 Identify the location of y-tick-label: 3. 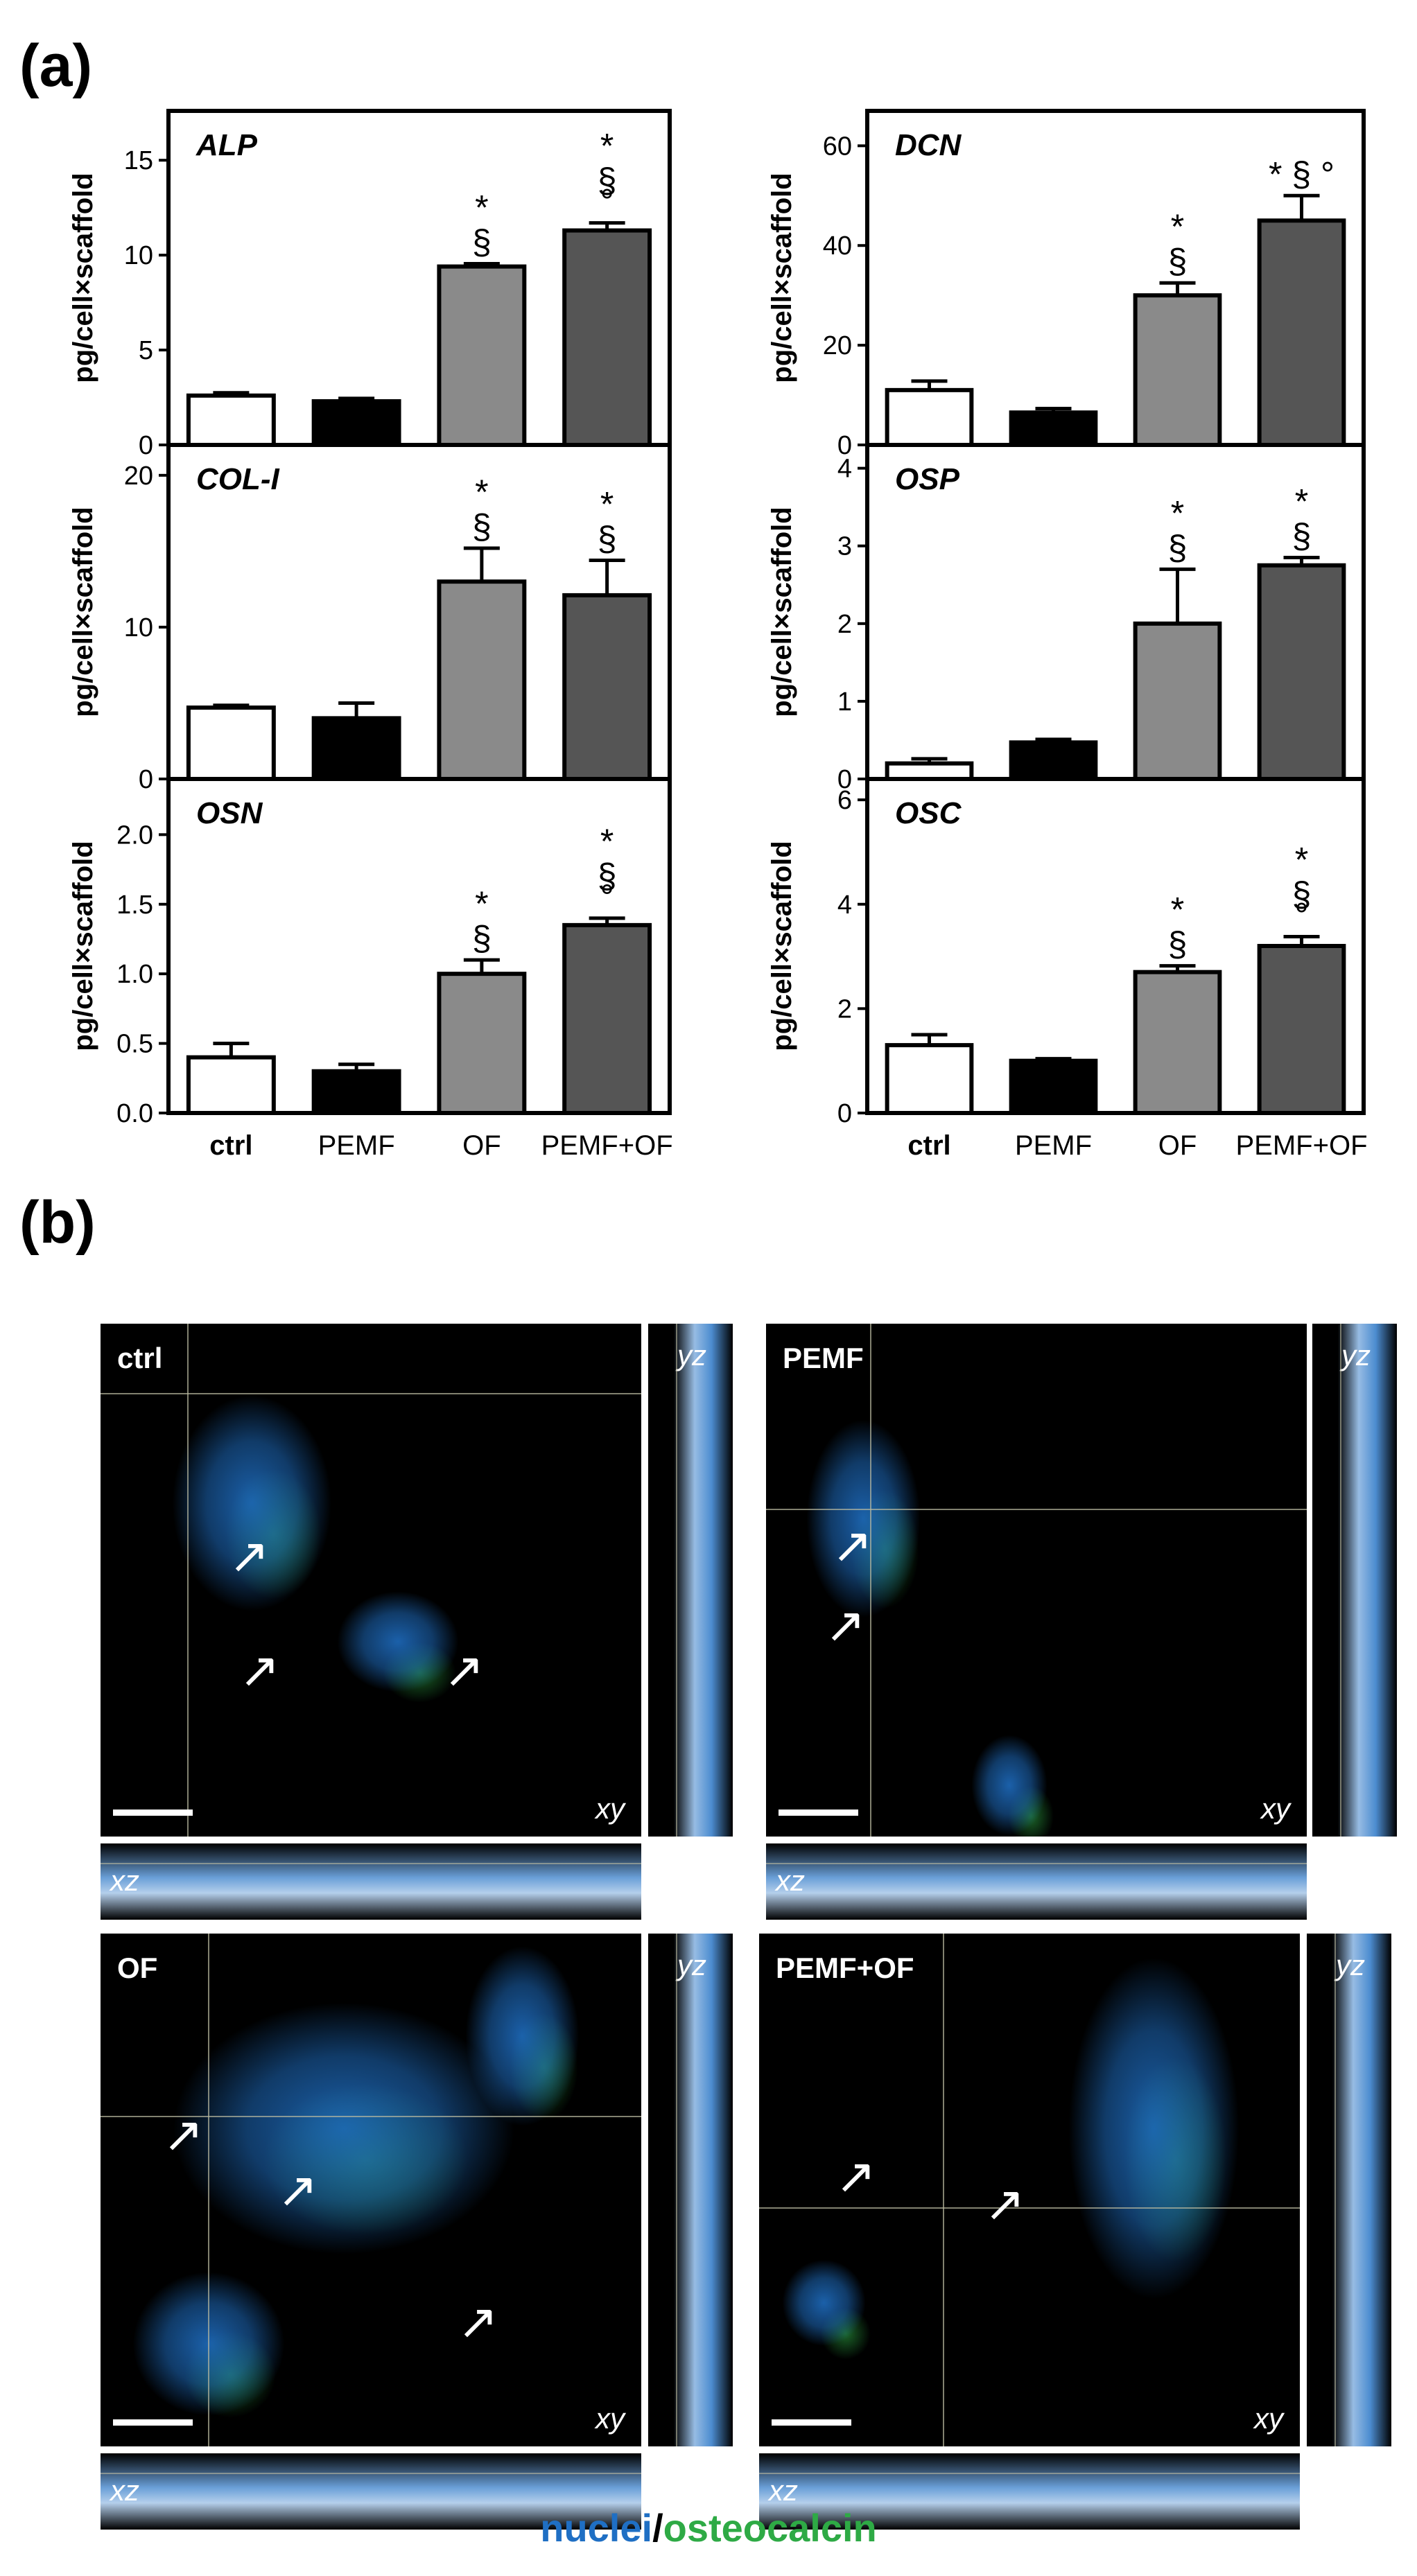
(844, 546).